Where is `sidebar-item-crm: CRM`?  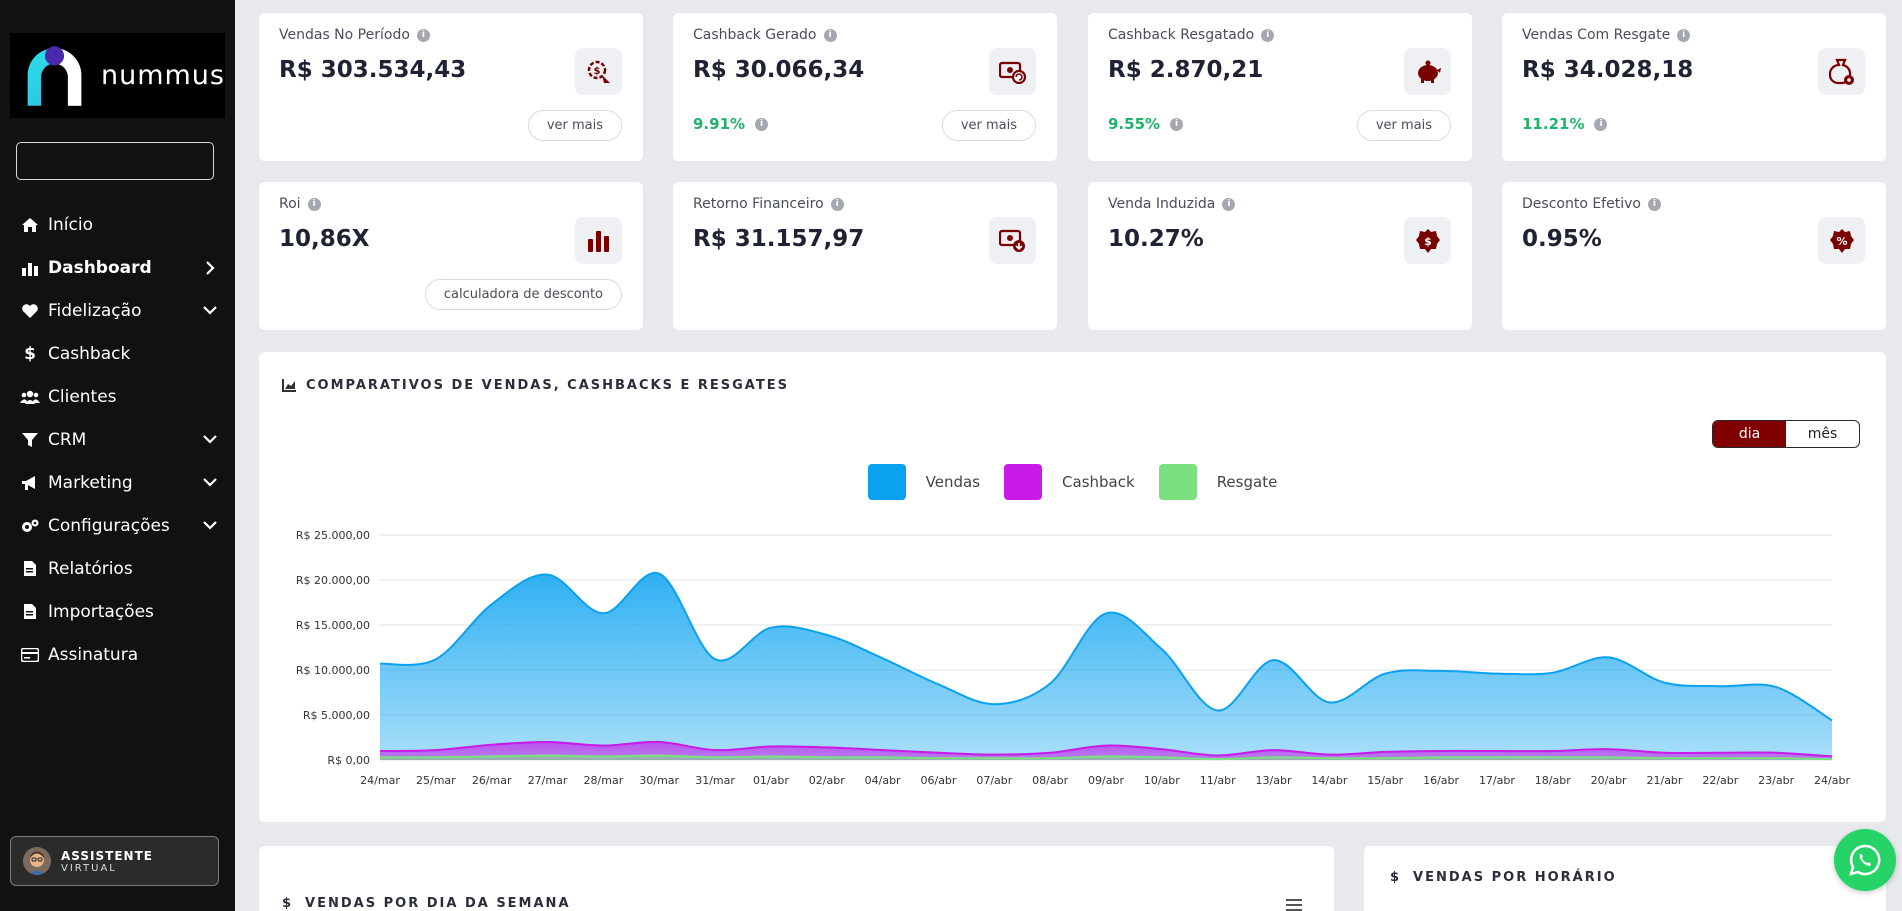
sidebar-item-crm: CRM is located at coordinates (117, 439).